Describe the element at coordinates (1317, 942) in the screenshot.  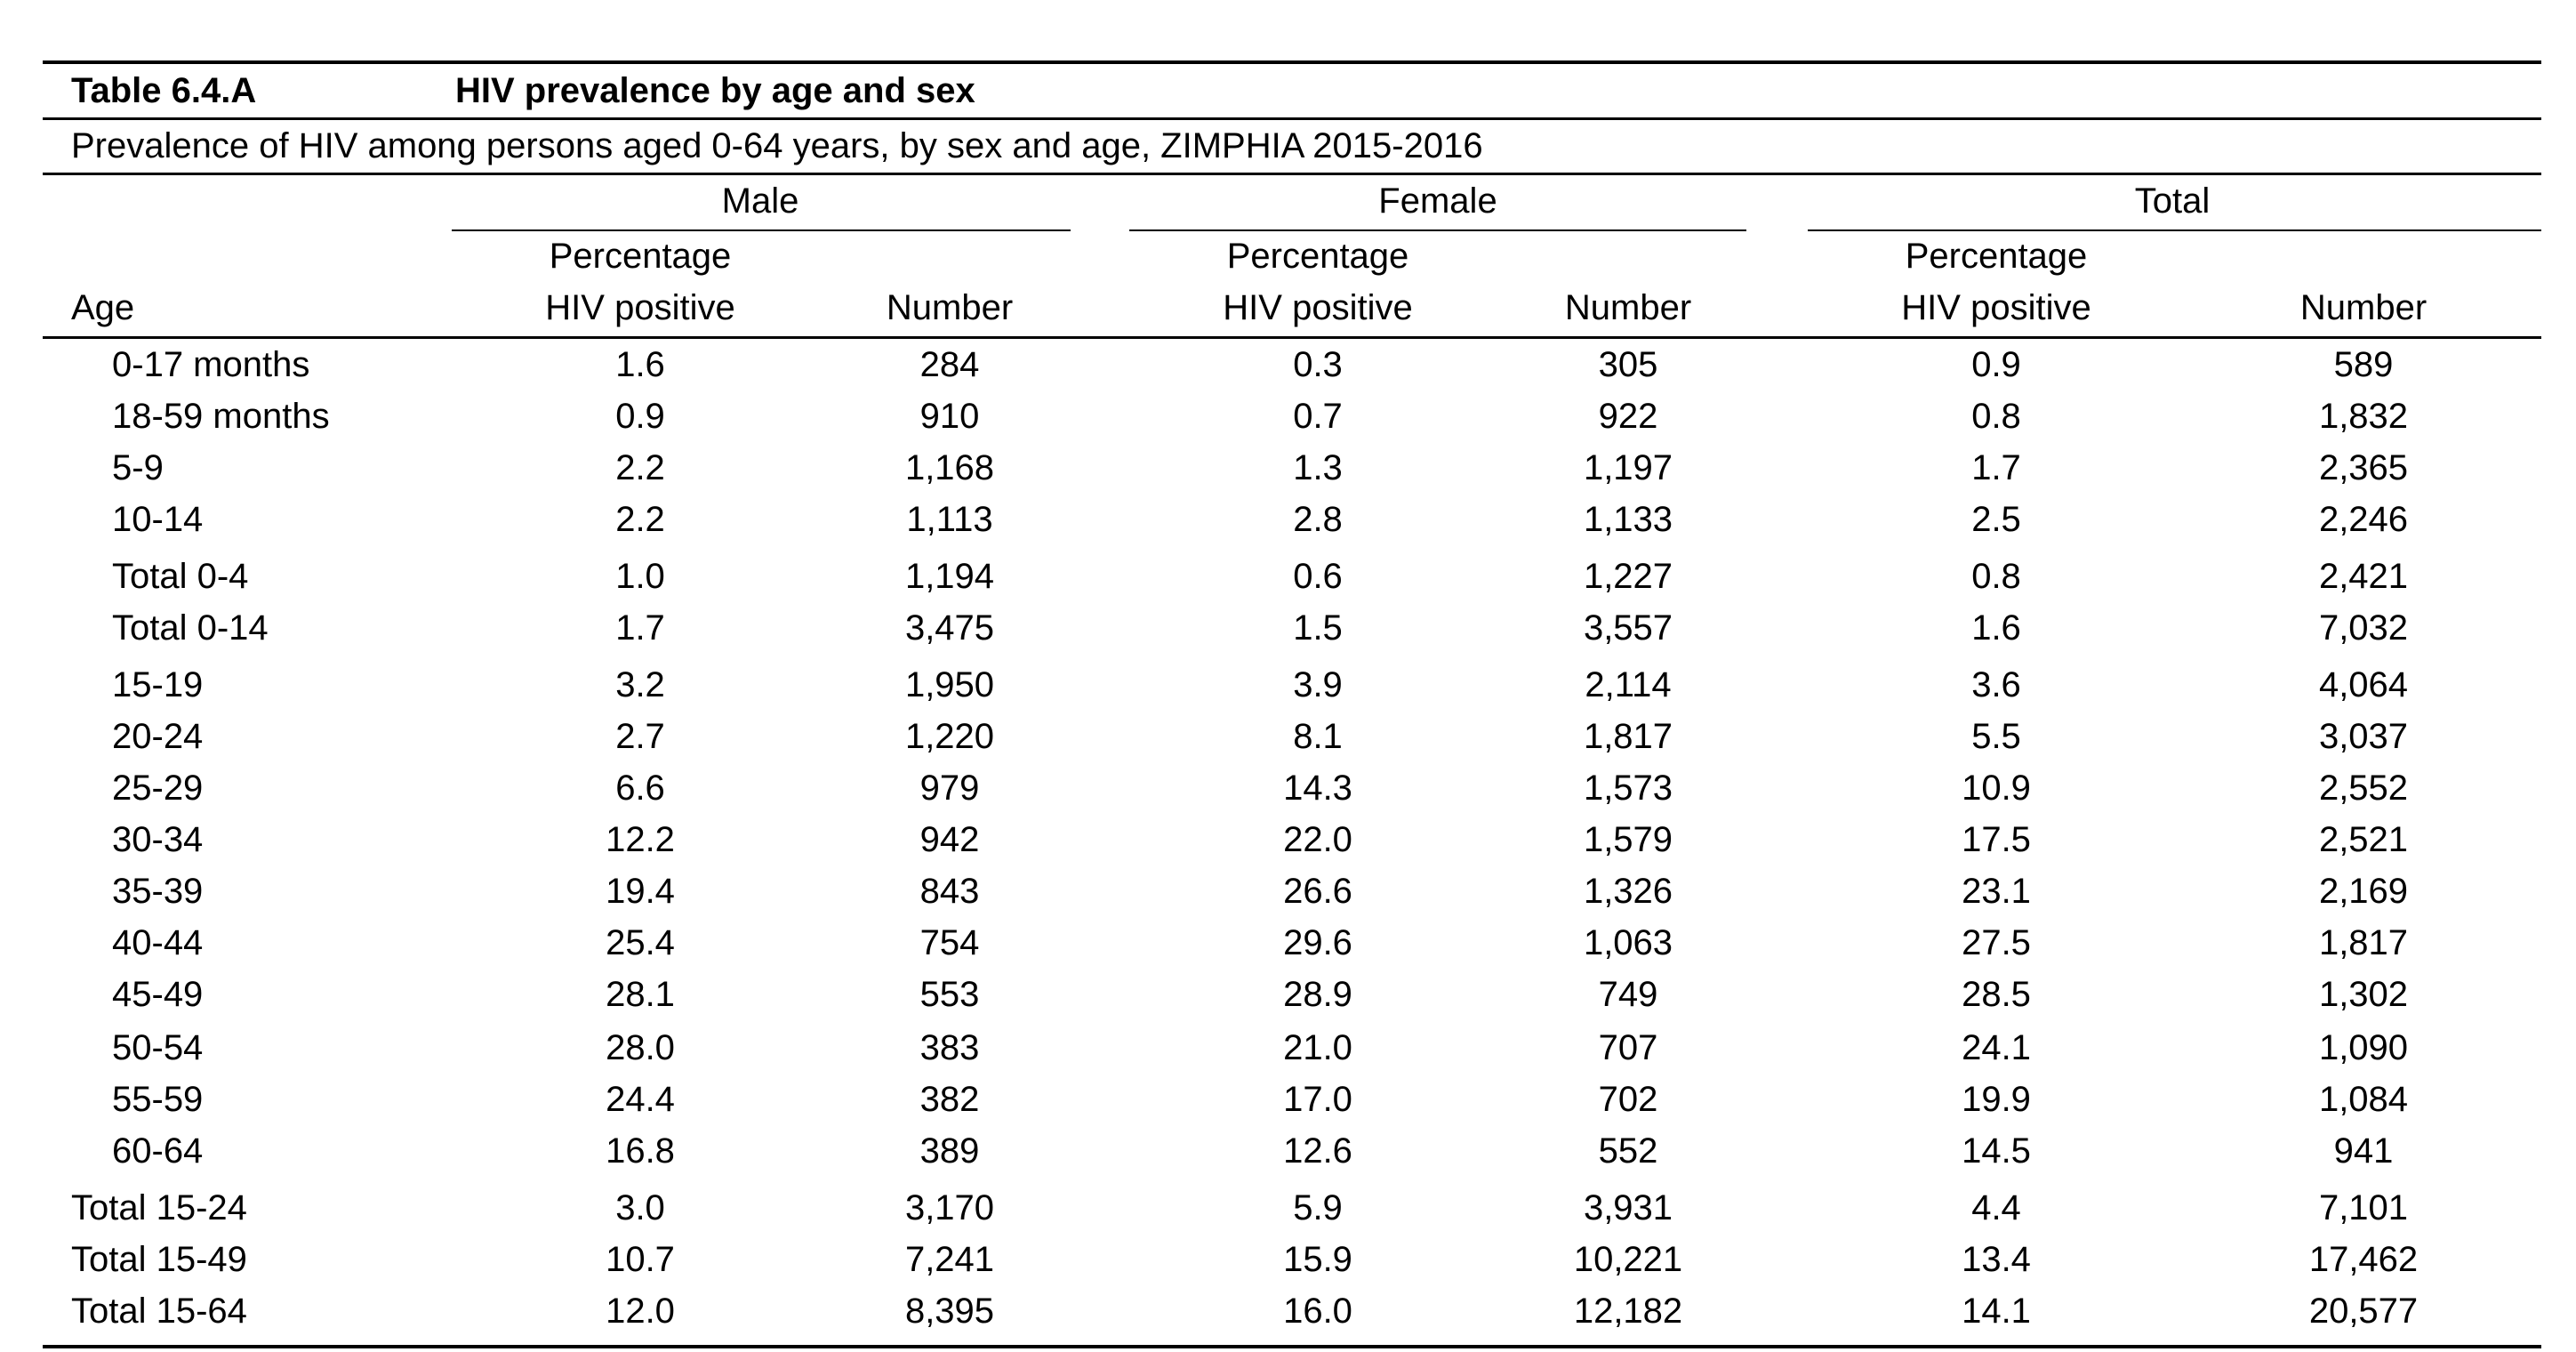
I see `female-pct-cell: 29.6` at that location.